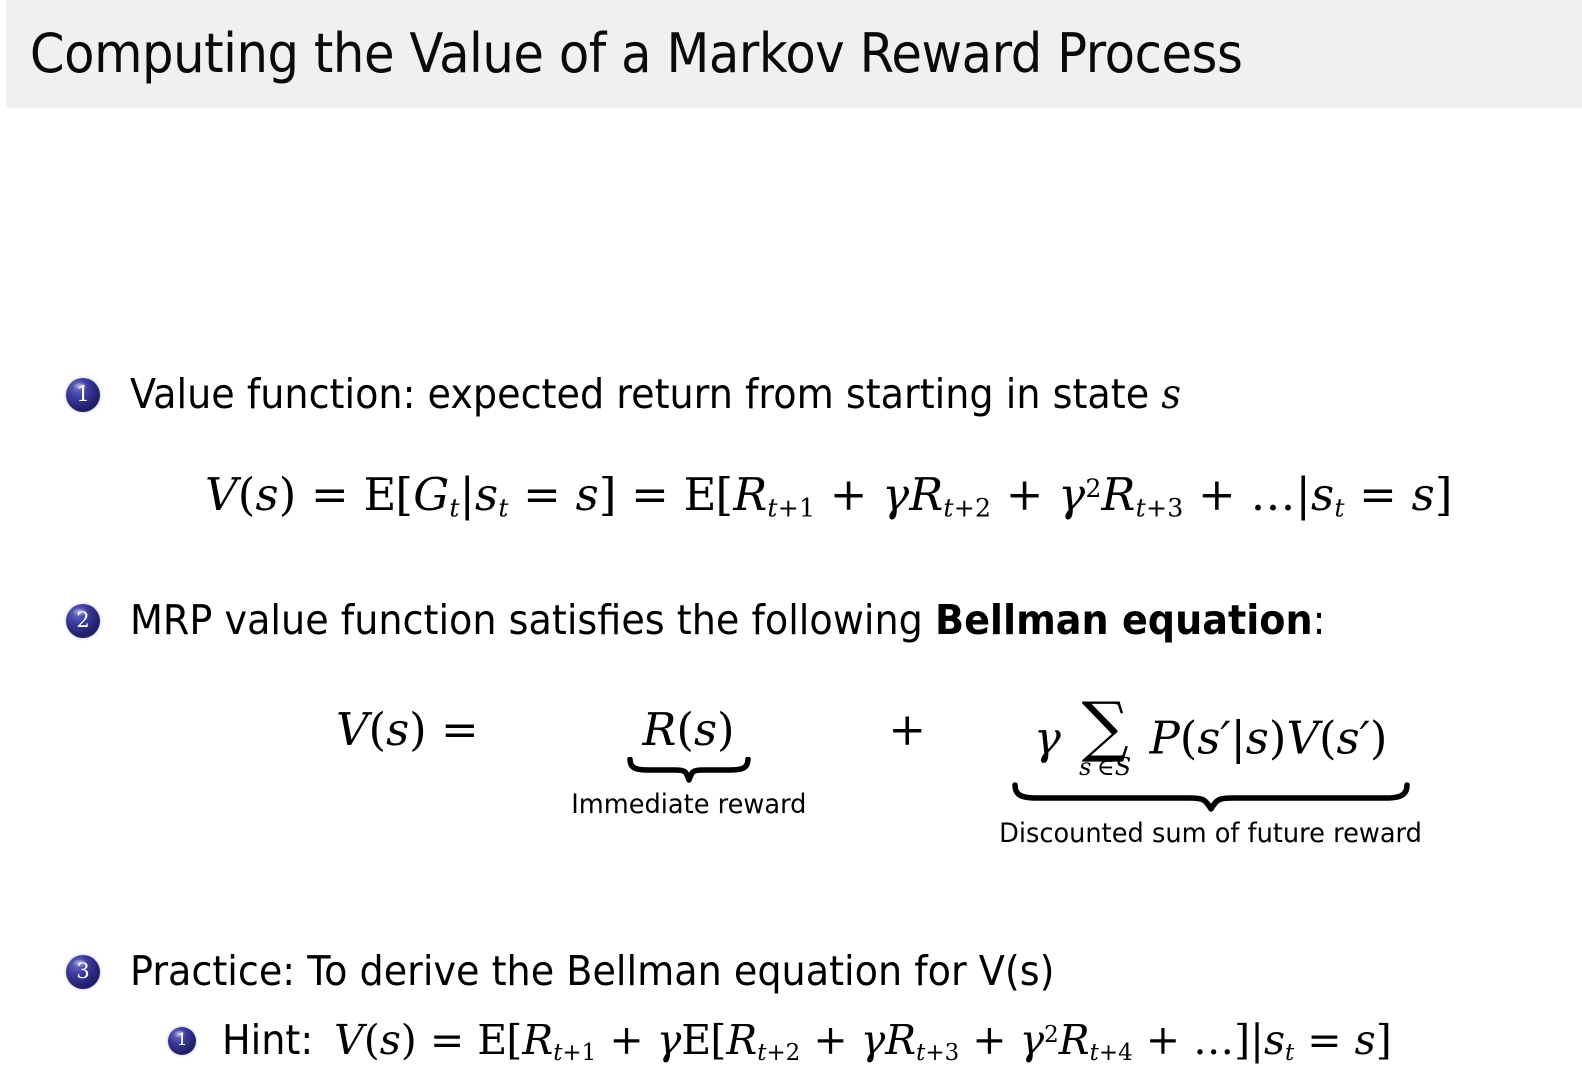  Describe the element at coordinates (688, 769) in the screenshot. I see `underbrace-immediate-icon` at that location.